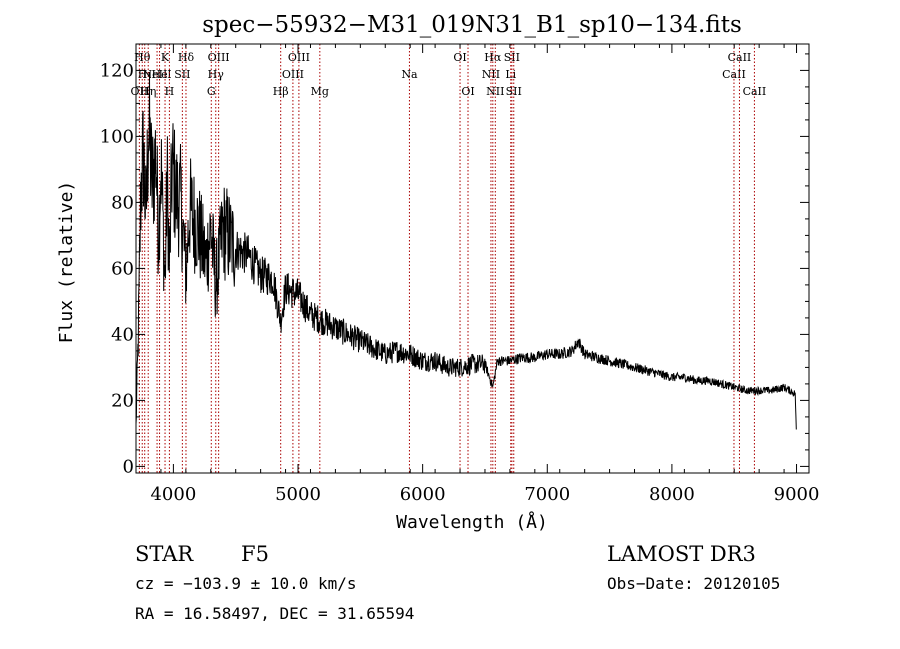 The height and width of the screenshot is (649, 900). What do you see at coordinates (148, 91) in the screenshot?
I see `line-label-3: Hη` at bounding box center [148, 91].